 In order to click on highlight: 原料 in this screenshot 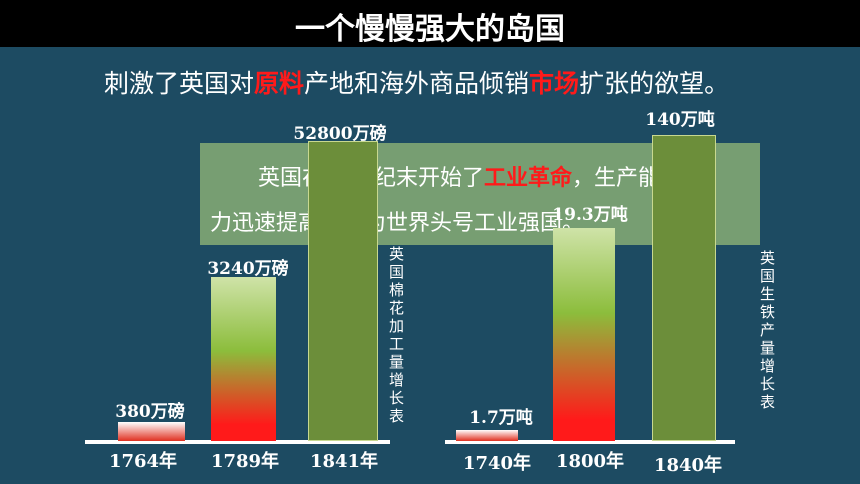, I will do `click(279, 83)`.